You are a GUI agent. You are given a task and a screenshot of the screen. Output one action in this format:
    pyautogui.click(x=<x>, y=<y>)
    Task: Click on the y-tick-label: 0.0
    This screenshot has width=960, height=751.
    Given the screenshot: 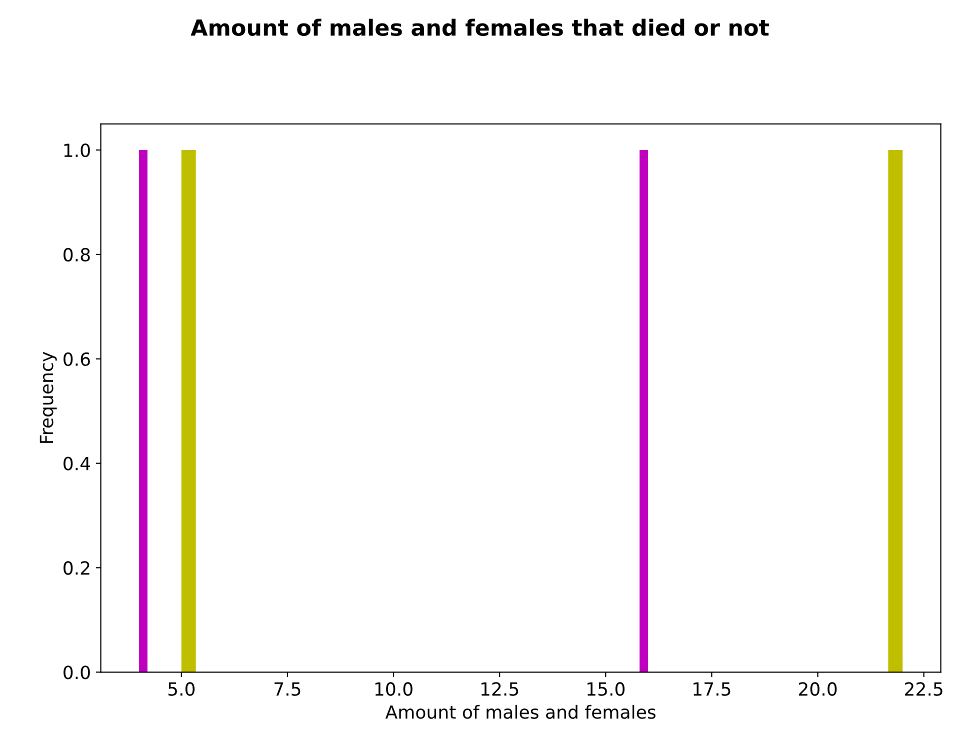 What is the action you would take?
    pyautogui.click(x=77, y=673)
    